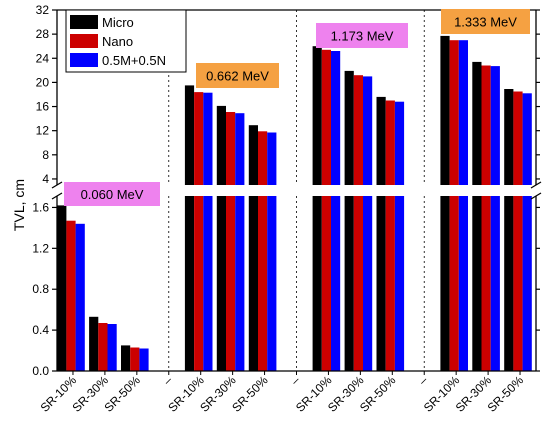 The height and width of the screenshot is (428, 550). Describe the element at coordinates (43, 107) in the screenshot. I see `y-tick-label: 16` at that location.